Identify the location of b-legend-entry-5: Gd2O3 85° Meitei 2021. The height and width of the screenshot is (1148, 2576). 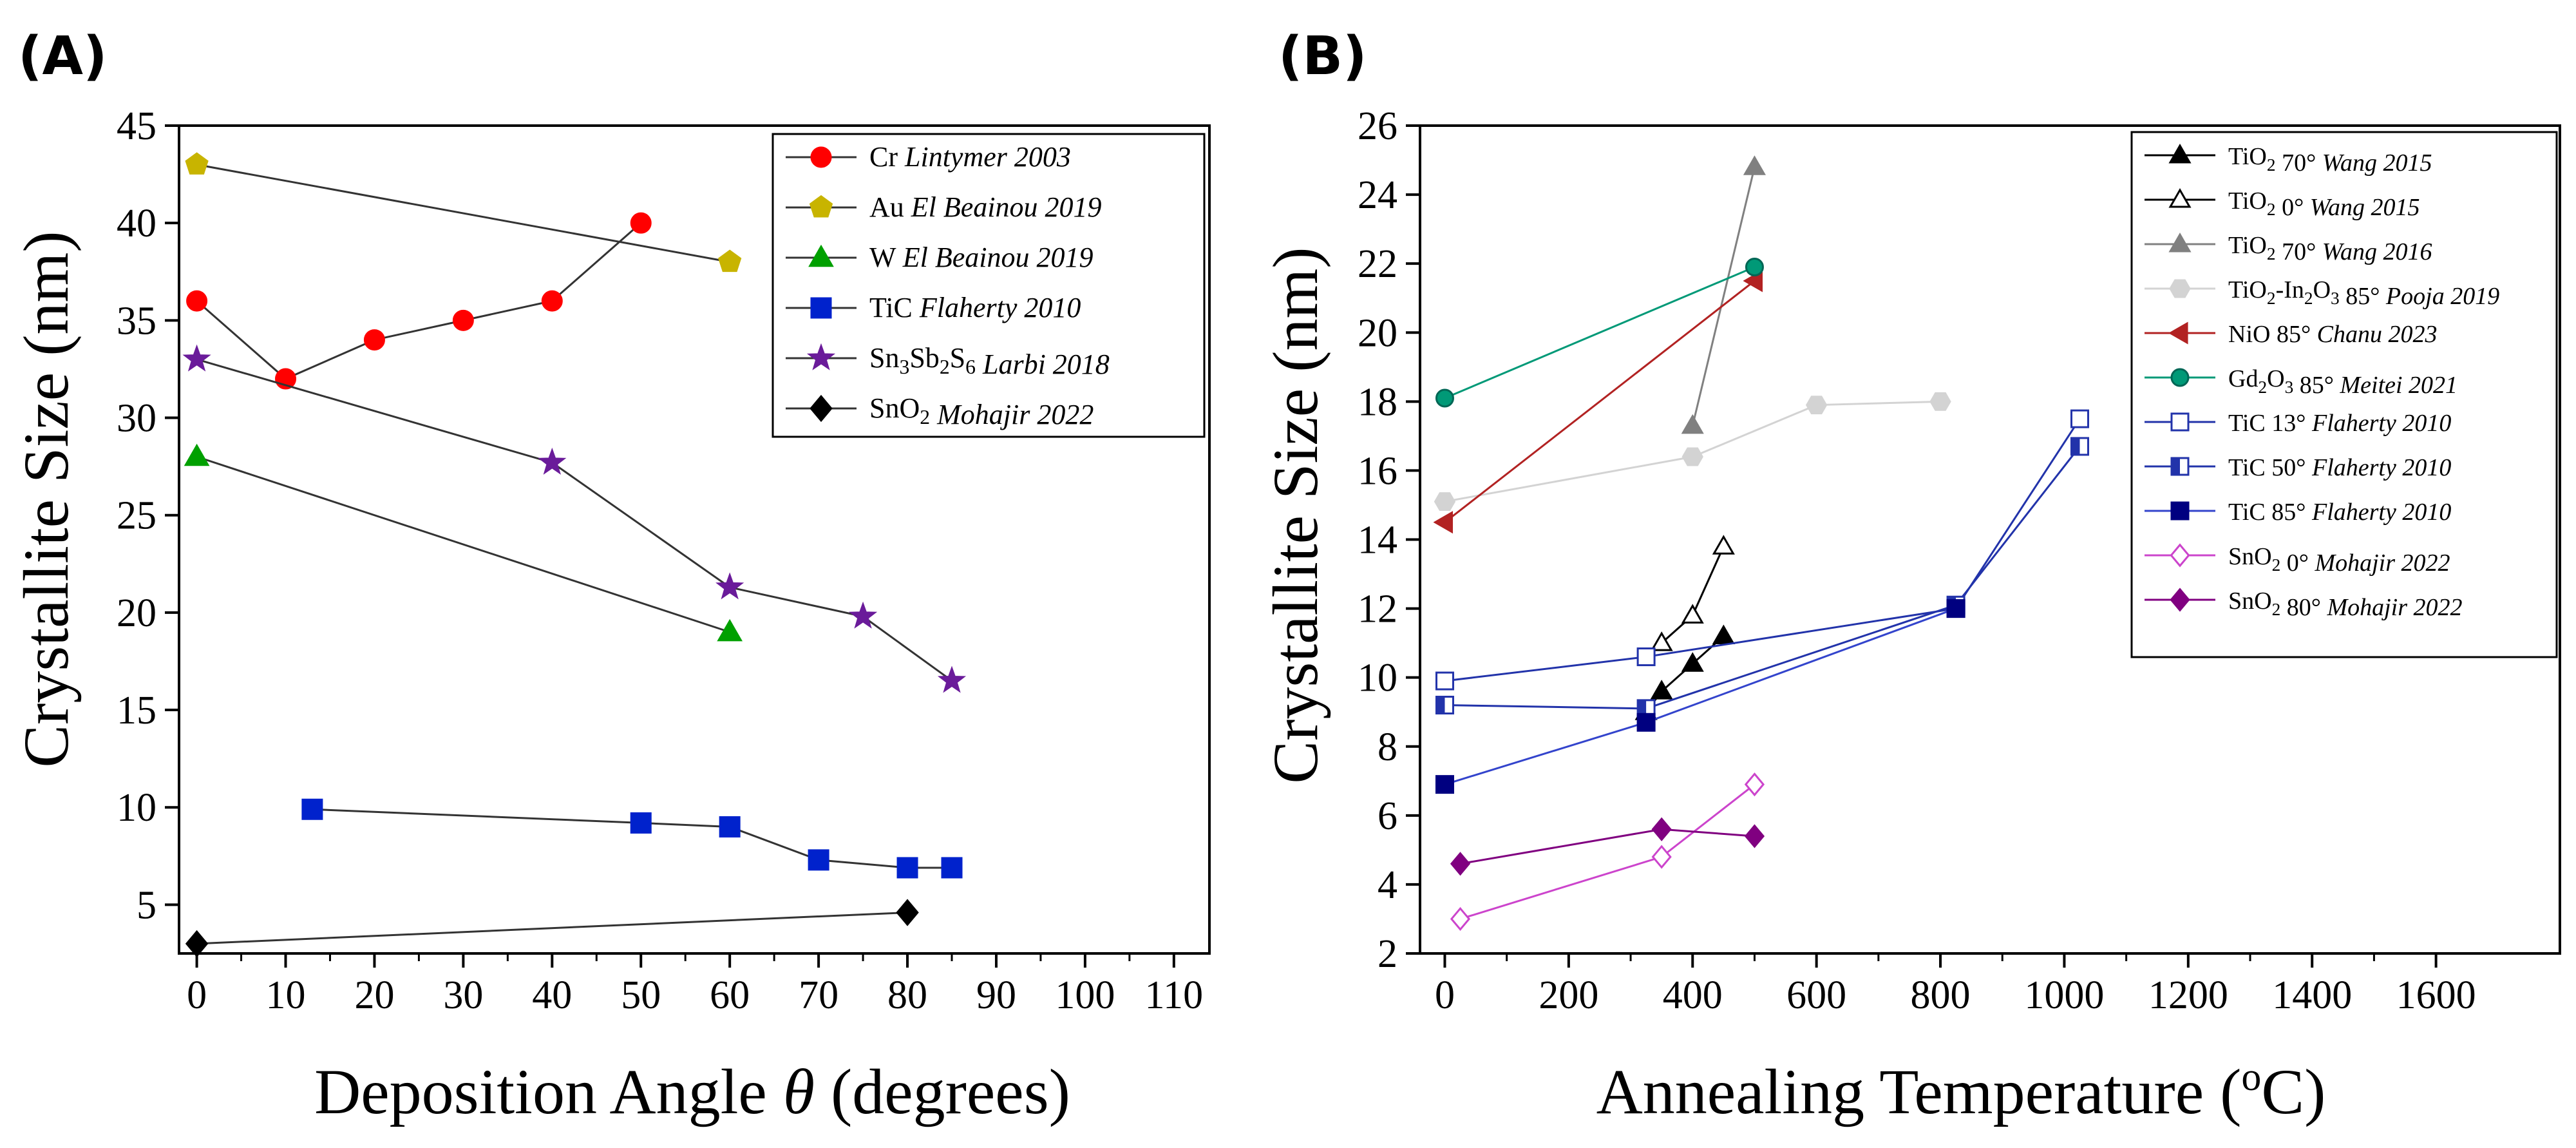
(2343, 382).